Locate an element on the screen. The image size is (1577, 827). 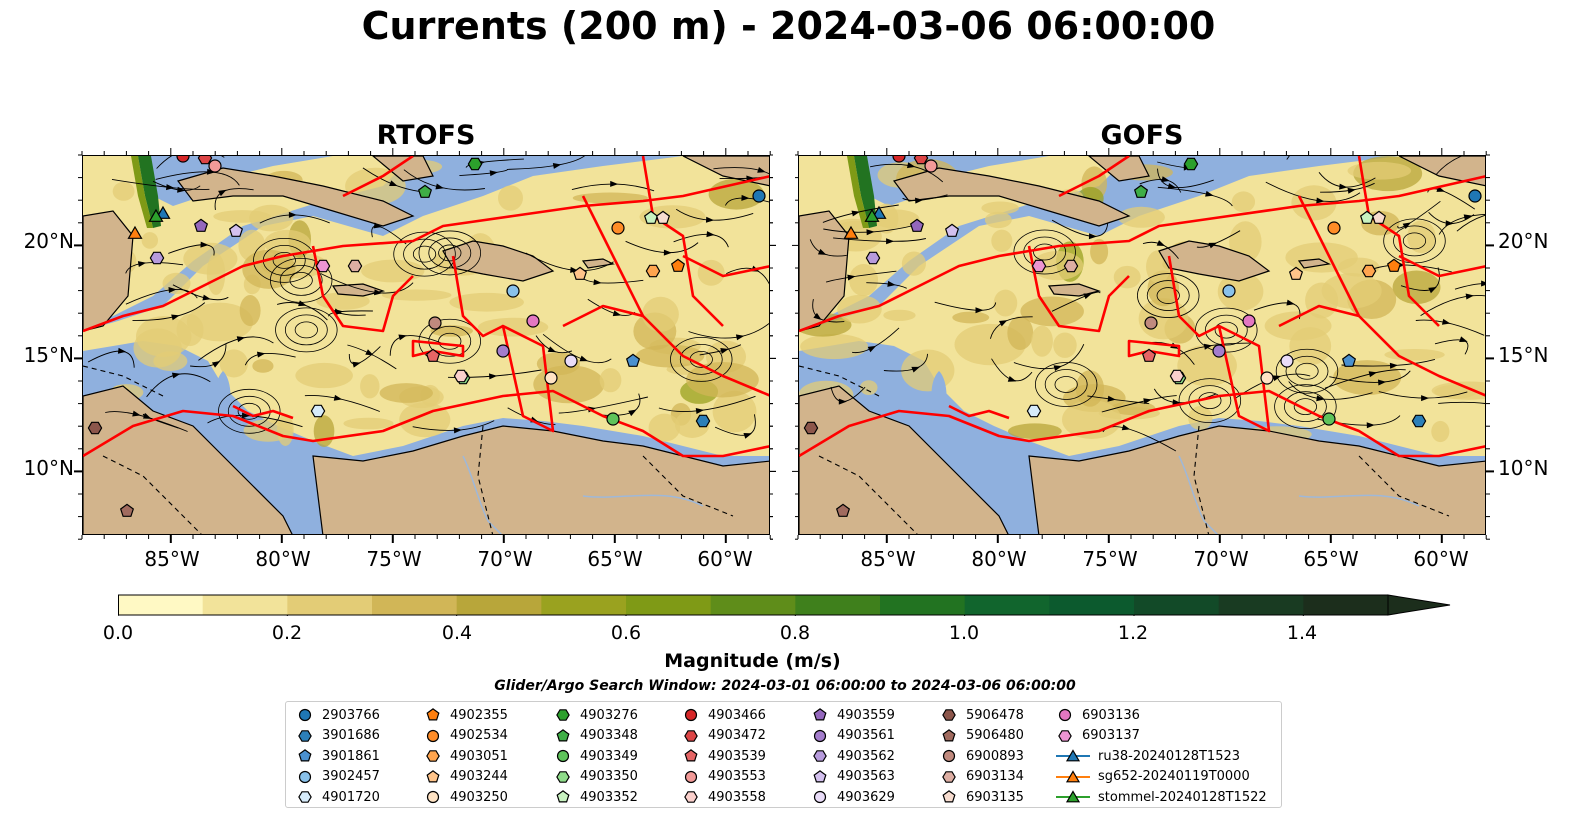
colorbar-gradient is located at coordinates (784, 607).